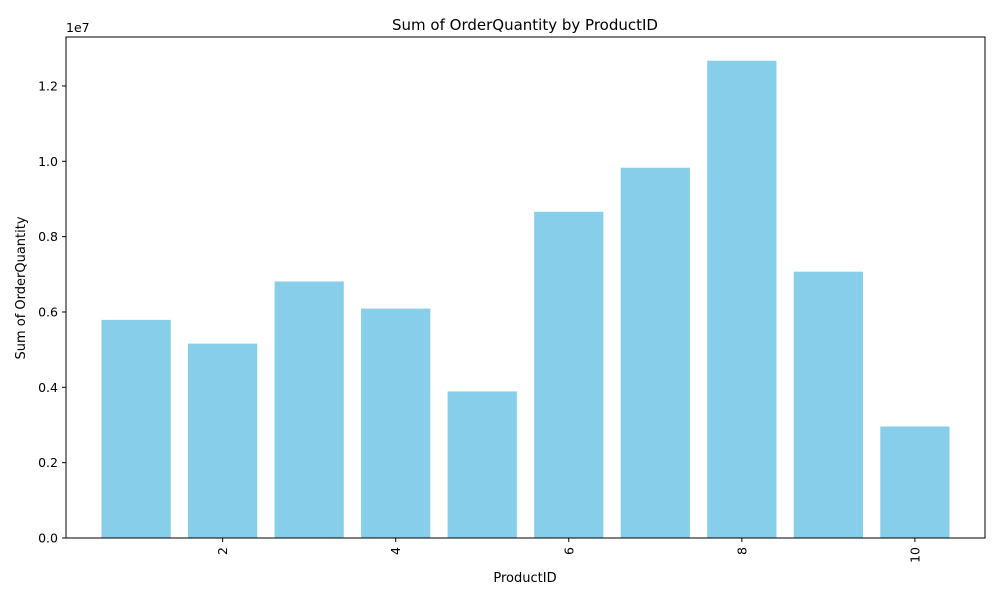  What do you see at coordinates (48, 387) in the screenshot?
I see `y-tick-label: 0.4` at bounding box center [48, 387].